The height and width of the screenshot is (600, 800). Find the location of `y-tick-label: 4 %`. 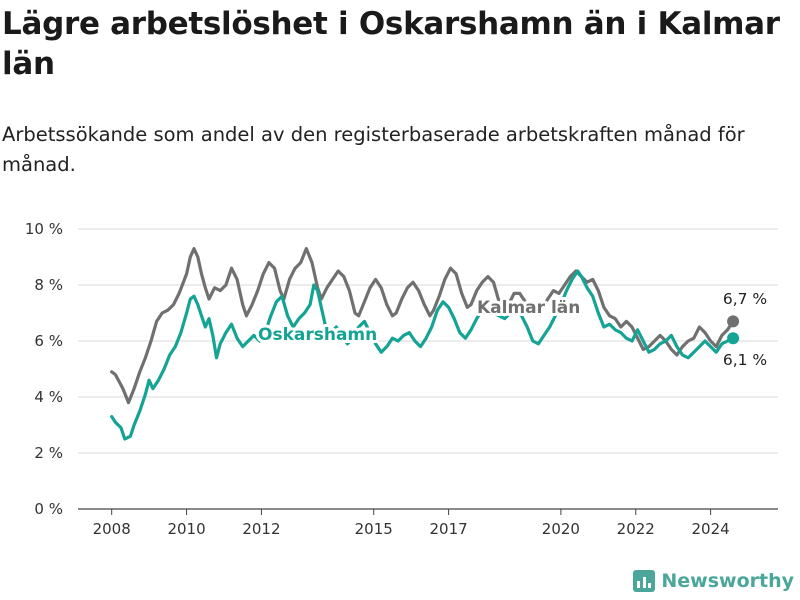

y-tick-label: 4 % is located at coordinates (48, 397).